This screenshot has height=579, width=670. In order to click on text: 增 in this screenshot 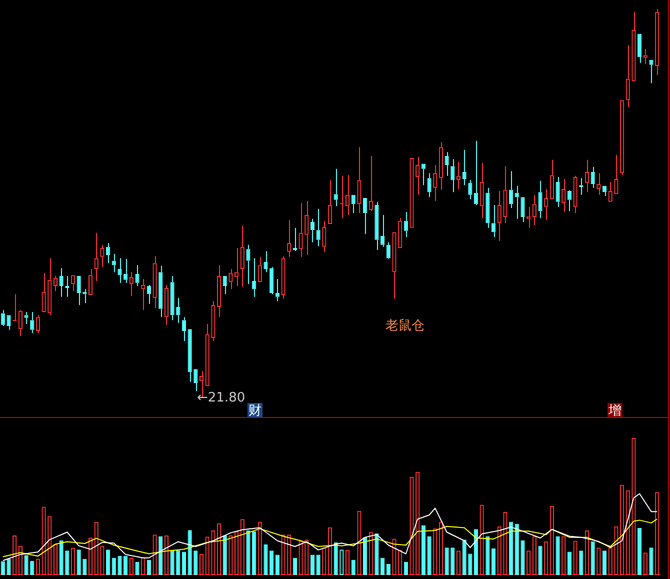, I will do `click(615, 410)`.